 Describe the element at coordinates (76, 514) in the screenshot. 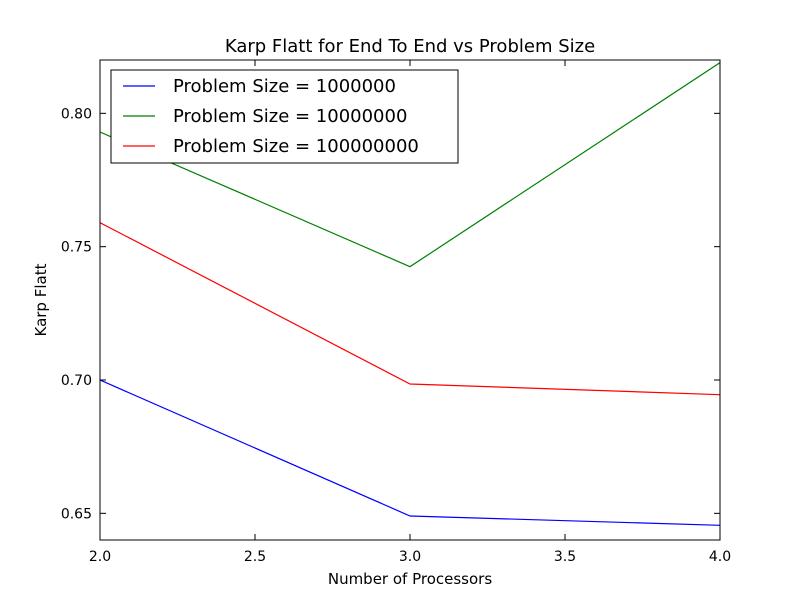

I see `y-tick-label: 0.65` at that location.